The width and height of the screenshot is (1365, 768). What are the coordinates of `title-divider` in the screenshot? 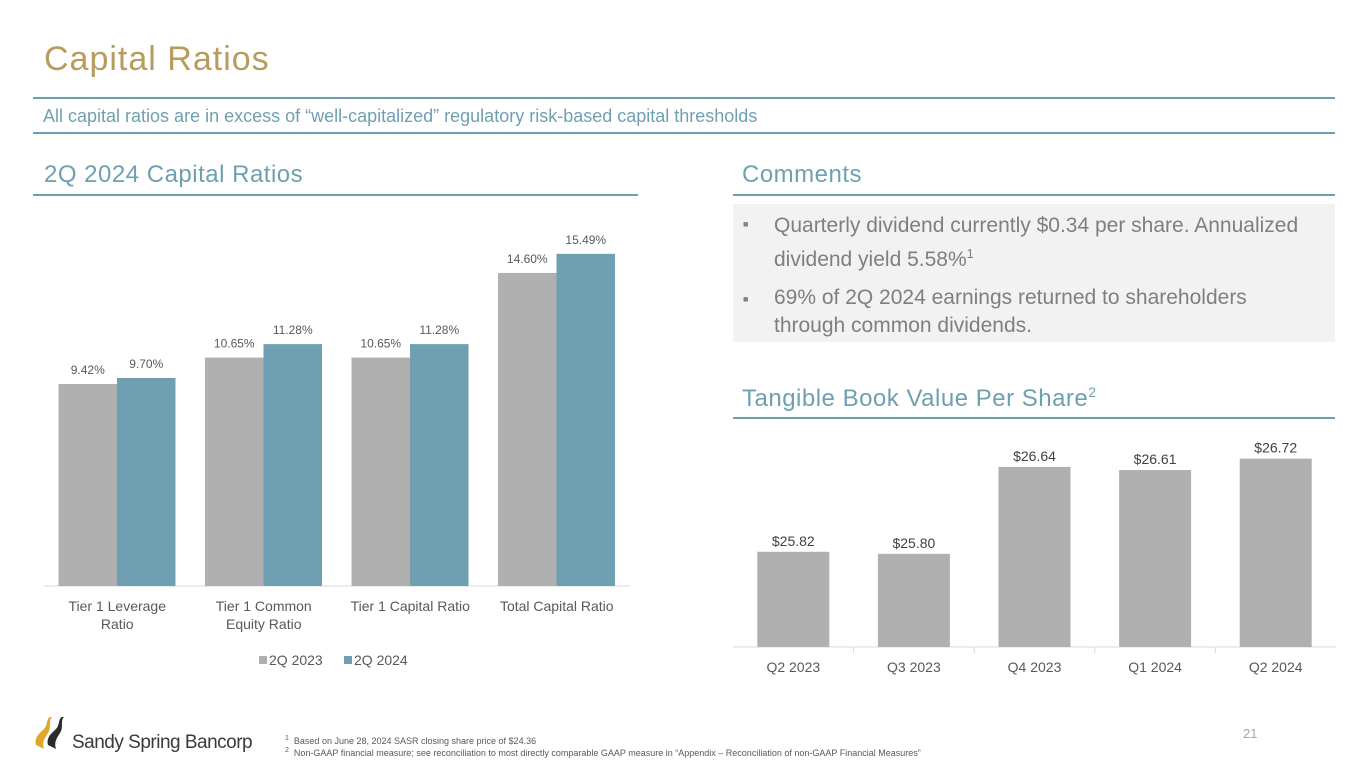 It's located at (684, 98).